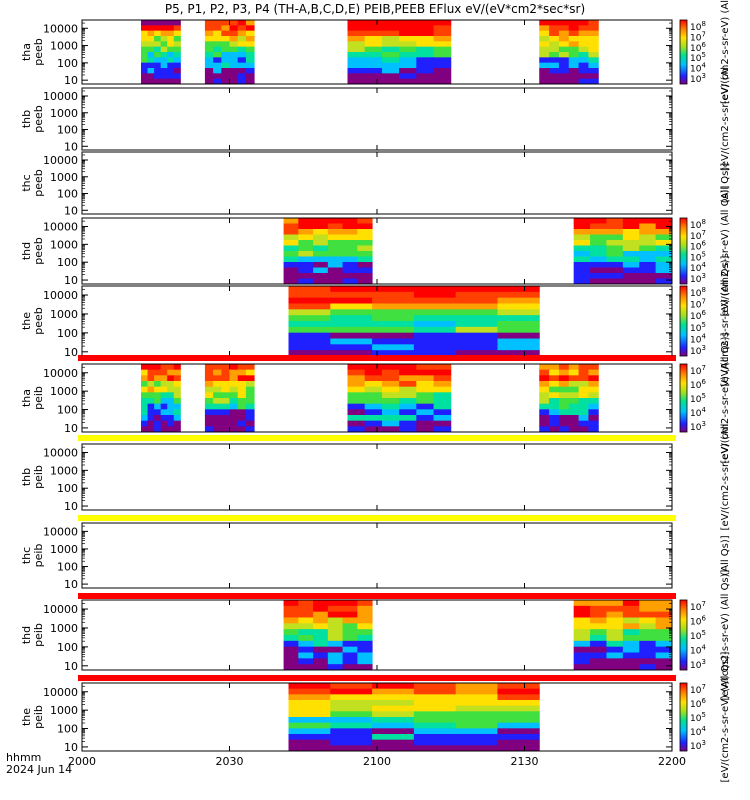 The image size is (750, 800). What do you see at coordinates (26, 52) in the screenshot?
I see `y-axis-label: tha` at bounding box center [26, 52].